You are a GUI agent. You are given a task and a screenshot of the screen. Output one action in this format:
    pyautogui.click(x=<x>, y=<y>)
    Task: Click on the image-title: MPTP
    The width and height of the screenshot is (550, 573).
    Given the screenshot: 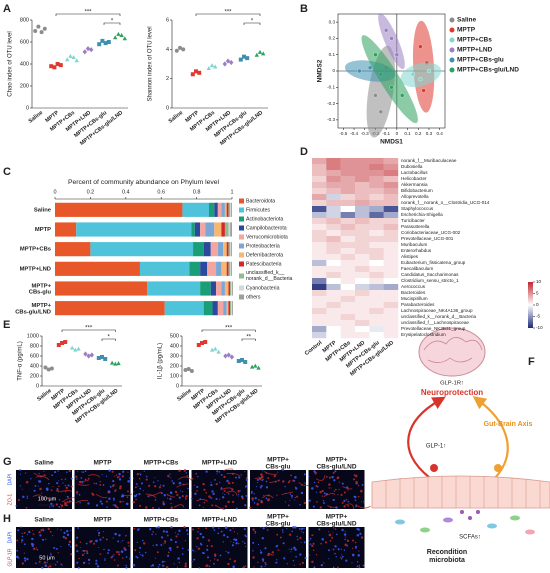 What is the action you would take?
    pyautogui.click(x=102, y=463)
    